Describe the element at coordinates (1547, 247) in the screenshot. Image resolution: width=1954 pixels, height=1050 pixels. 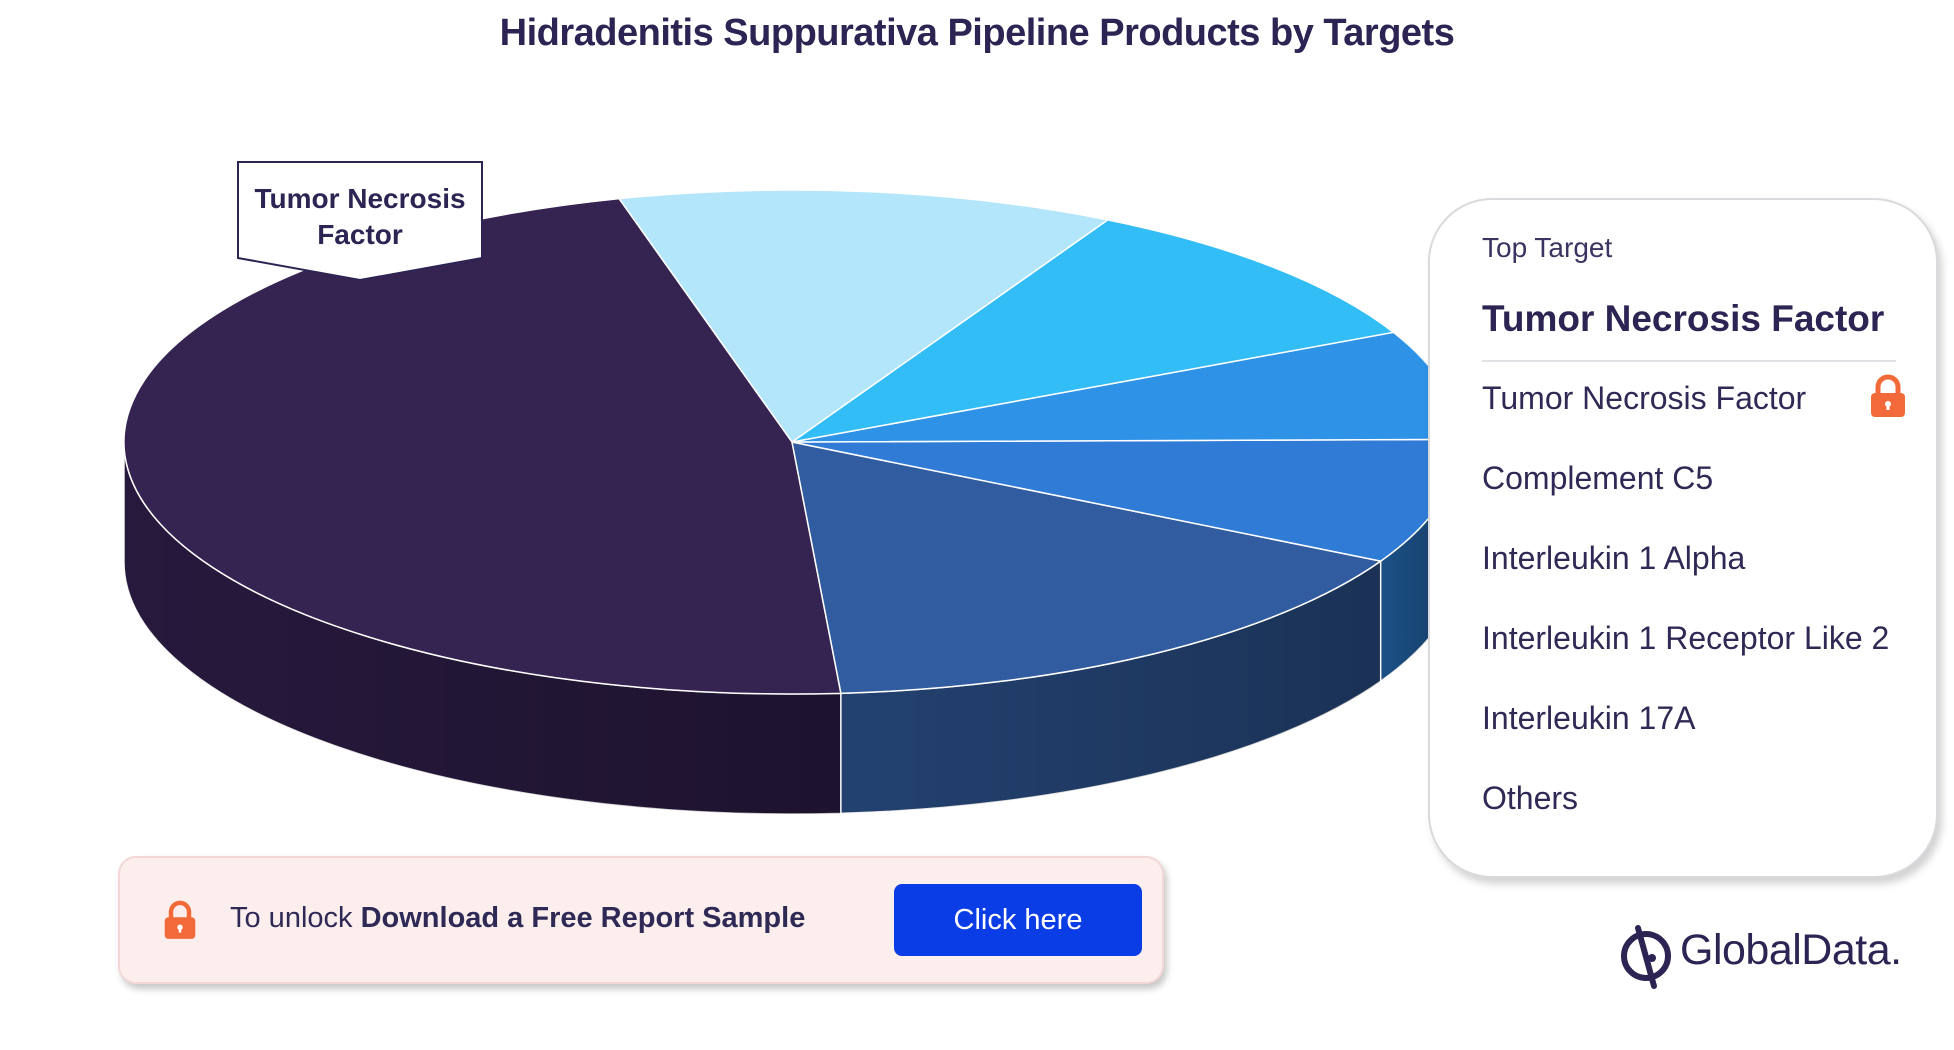
I see `legend-heading: Top Target` at that location.